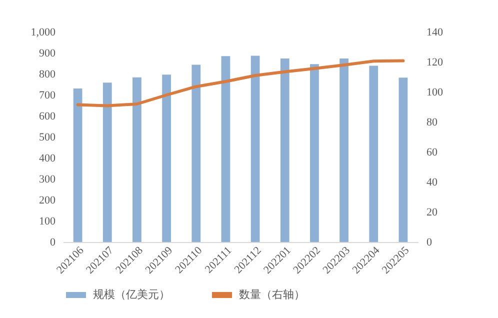  What do you see at coordinates (131, 294) in the screenshot?
I see `legend-label: 规模（亿美元）` at bounding box center [131, 294].